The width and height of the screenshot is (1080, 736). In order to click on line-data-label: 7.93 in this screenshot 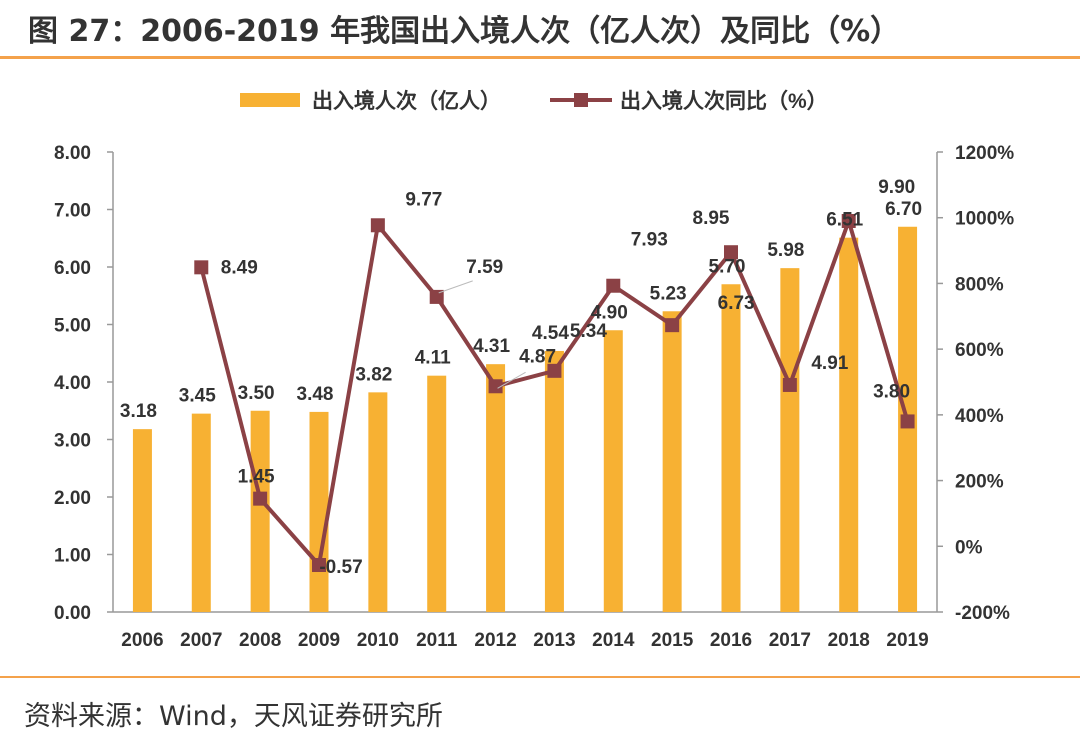, I will do `click(649, 240)`.